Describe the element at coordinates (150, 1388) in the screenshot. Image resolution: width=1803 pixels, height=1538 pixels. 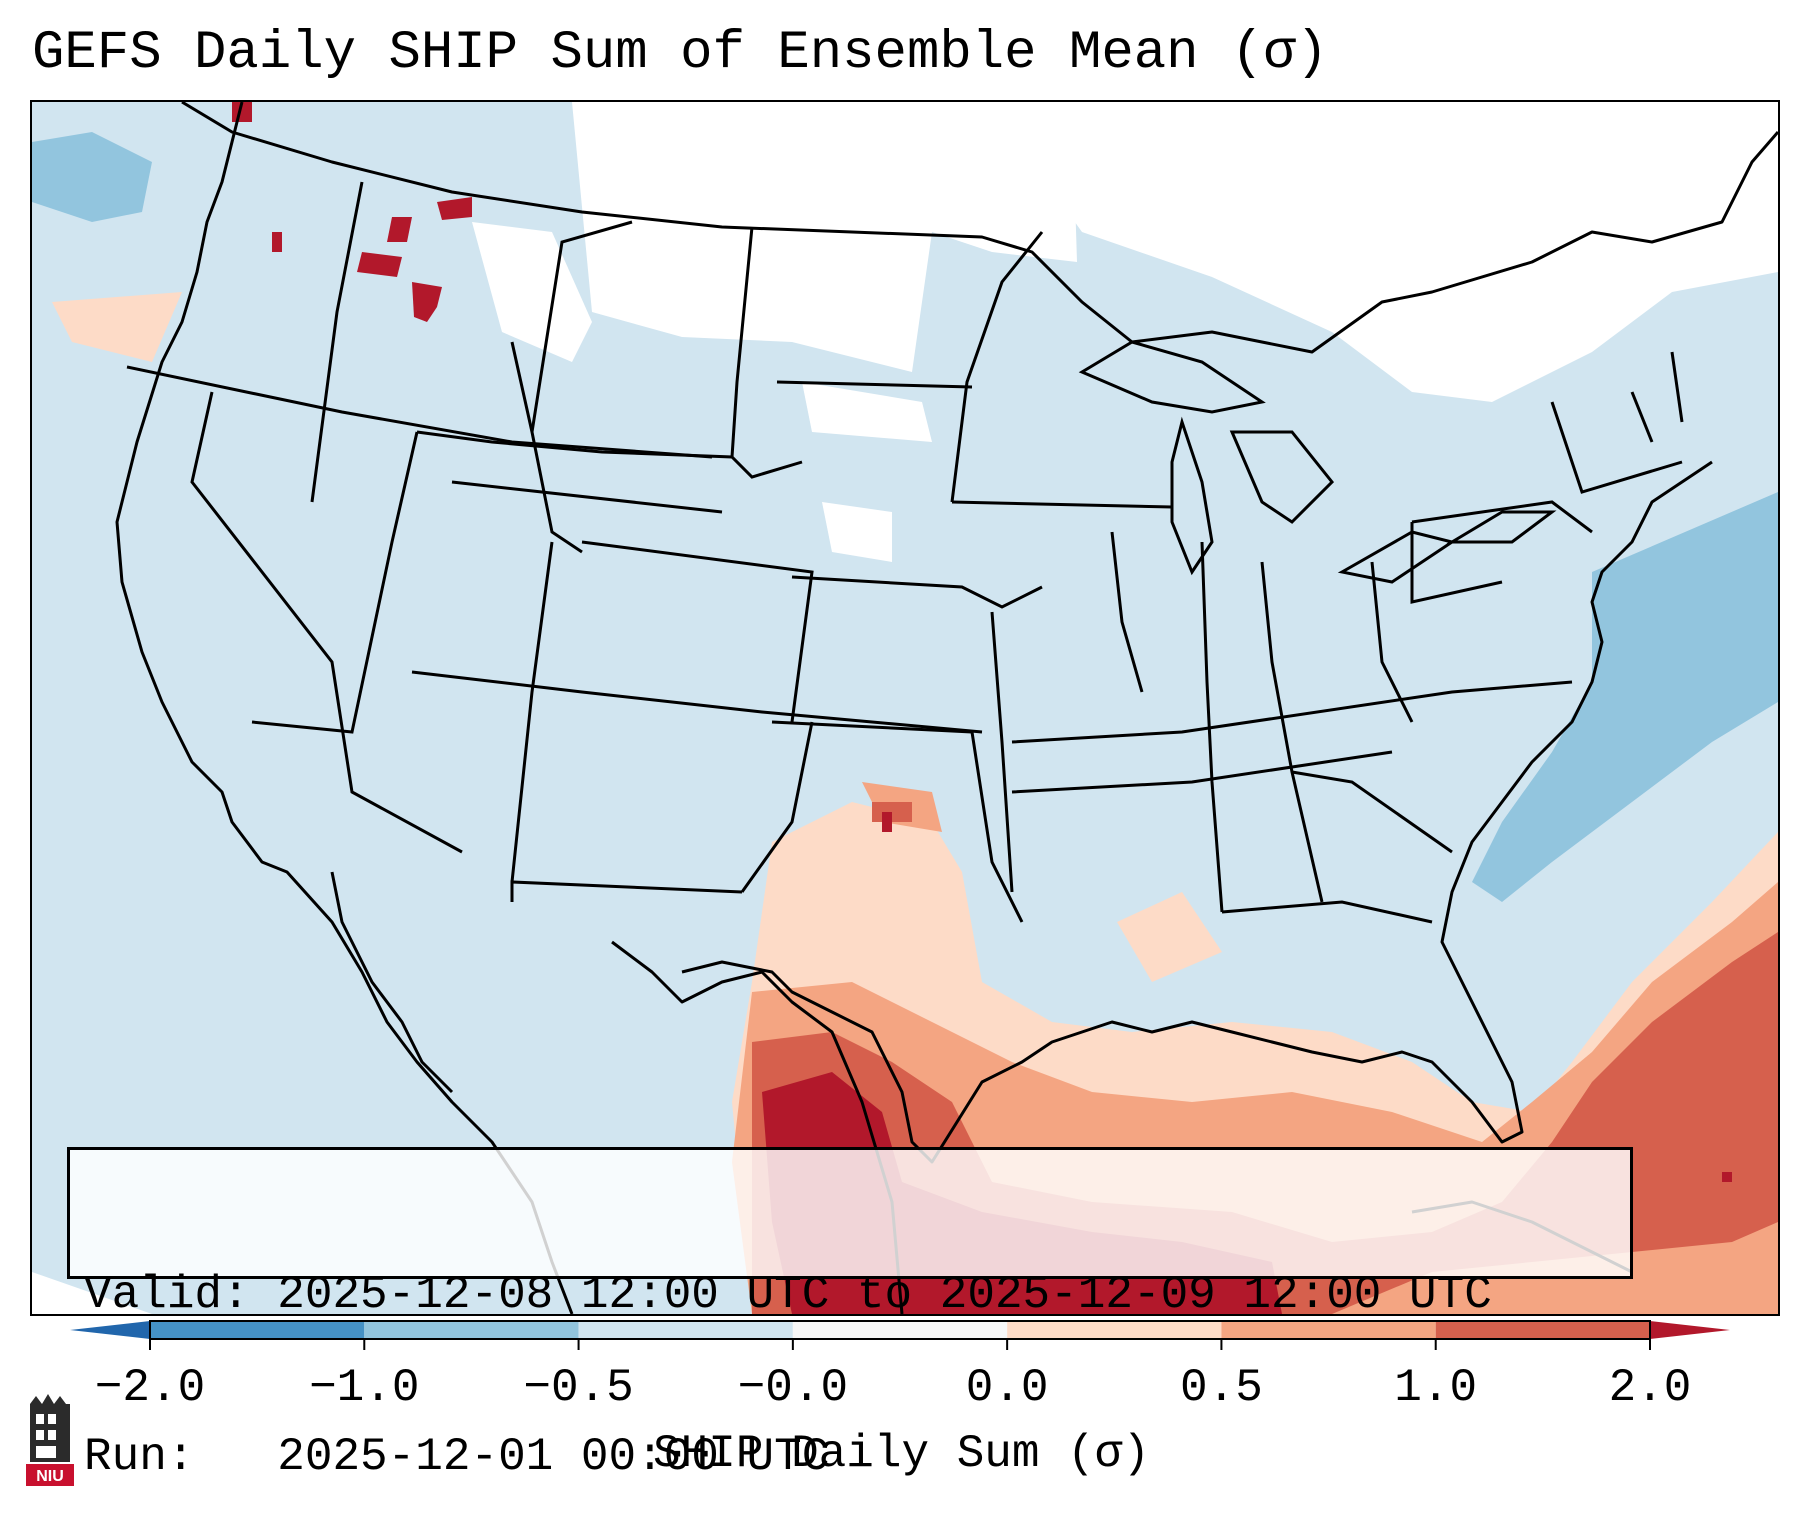
I see `colorbar-tick-label: −2.0` at that location.